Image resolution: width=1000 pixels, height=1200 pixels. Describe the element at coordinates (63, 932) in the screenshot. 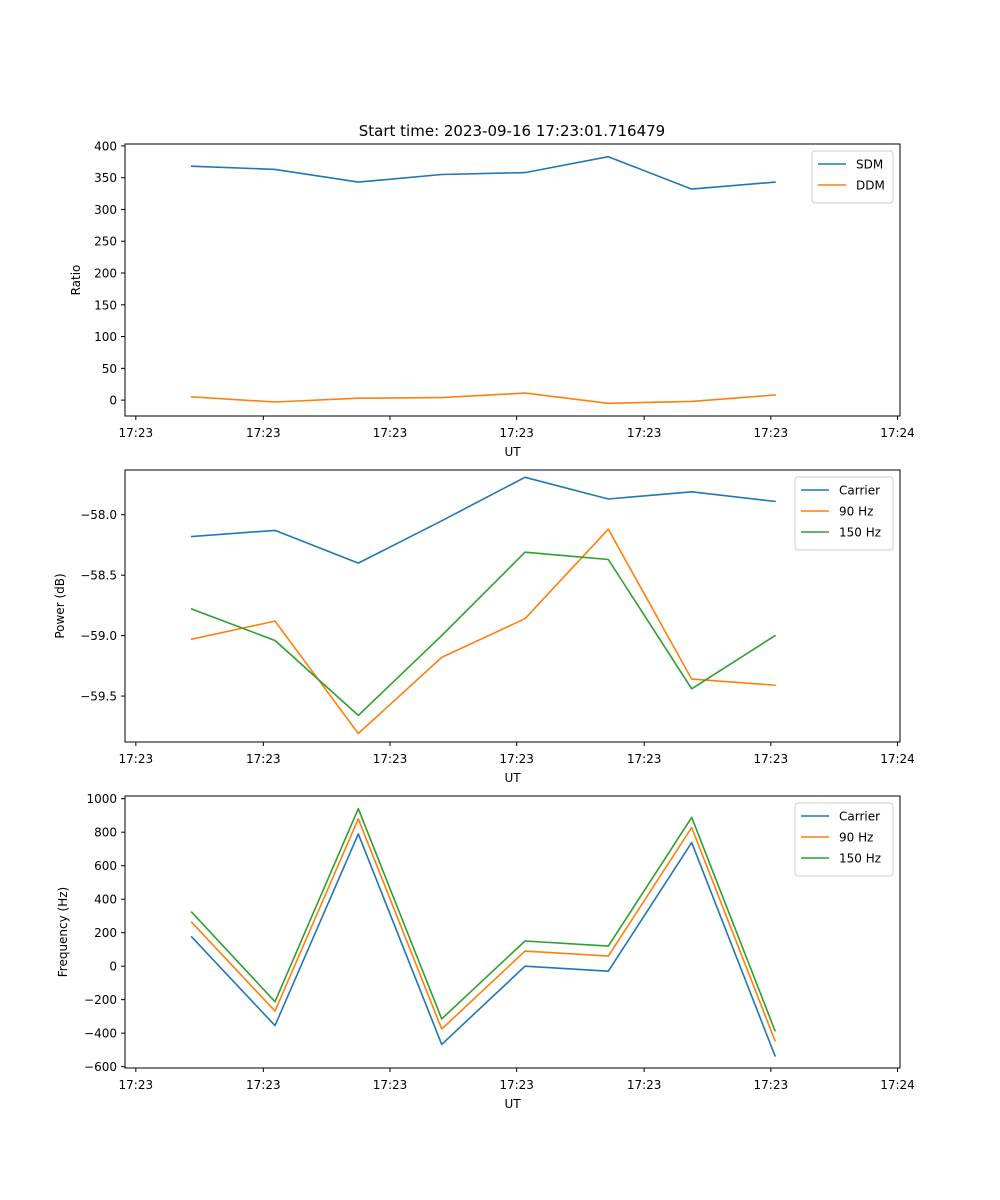

I see `y-axis-label: Frequency (Hz)` at that location.